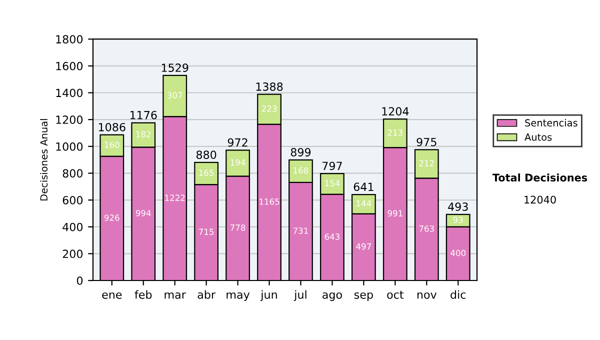 This screenshot has width=600, height=340. Describe the element at coordinates (363, 296) in the screenshot. I see `x-tick-label: sep` at that location.